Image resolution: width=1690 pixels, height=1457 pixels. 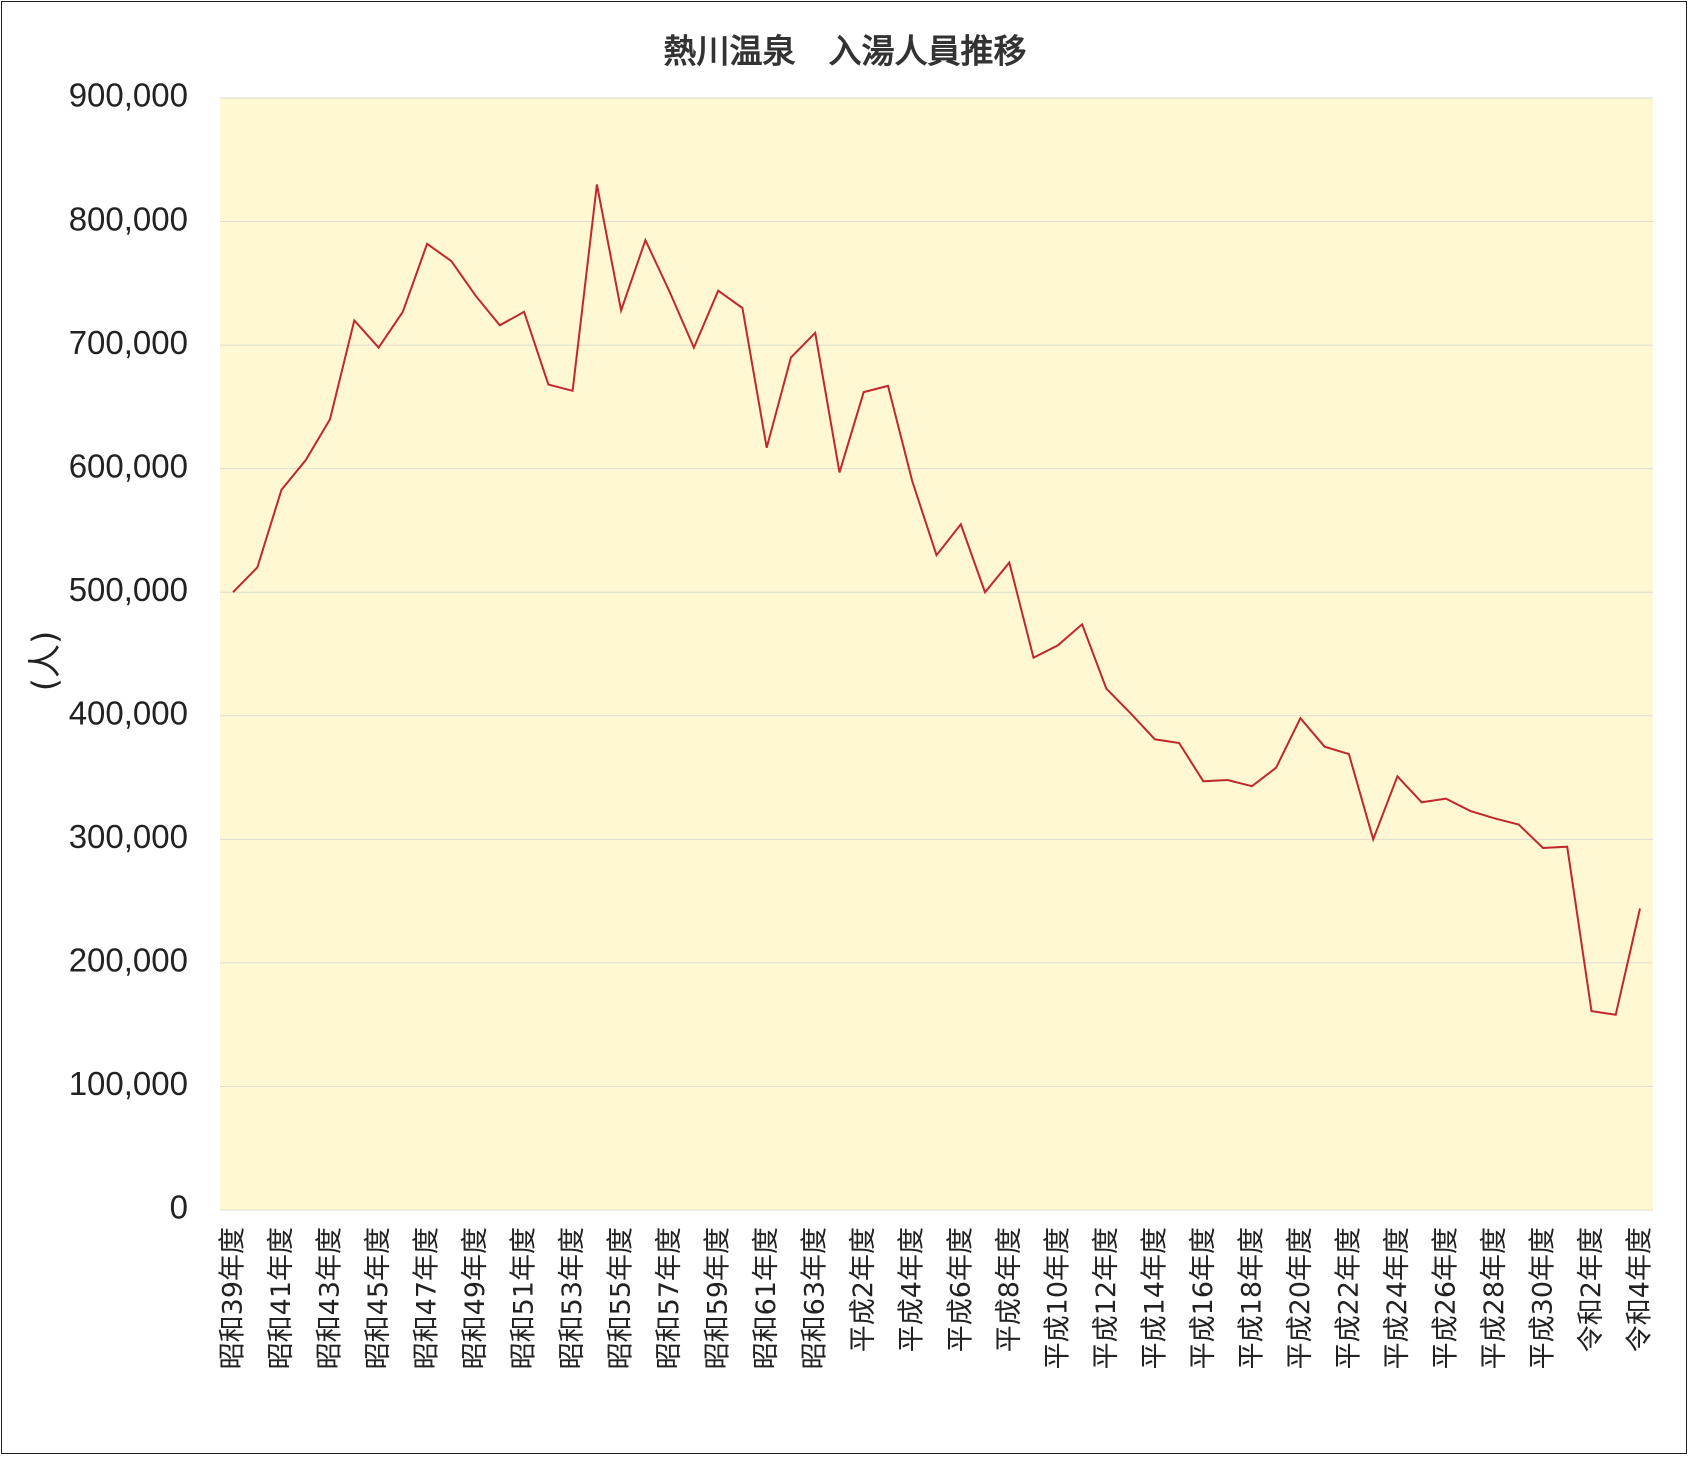 What do you see at coordinates (475, 1298) in the screenshot?
I see `x-tick-label: 昭和49年度` at bounding box center [475, 1298].